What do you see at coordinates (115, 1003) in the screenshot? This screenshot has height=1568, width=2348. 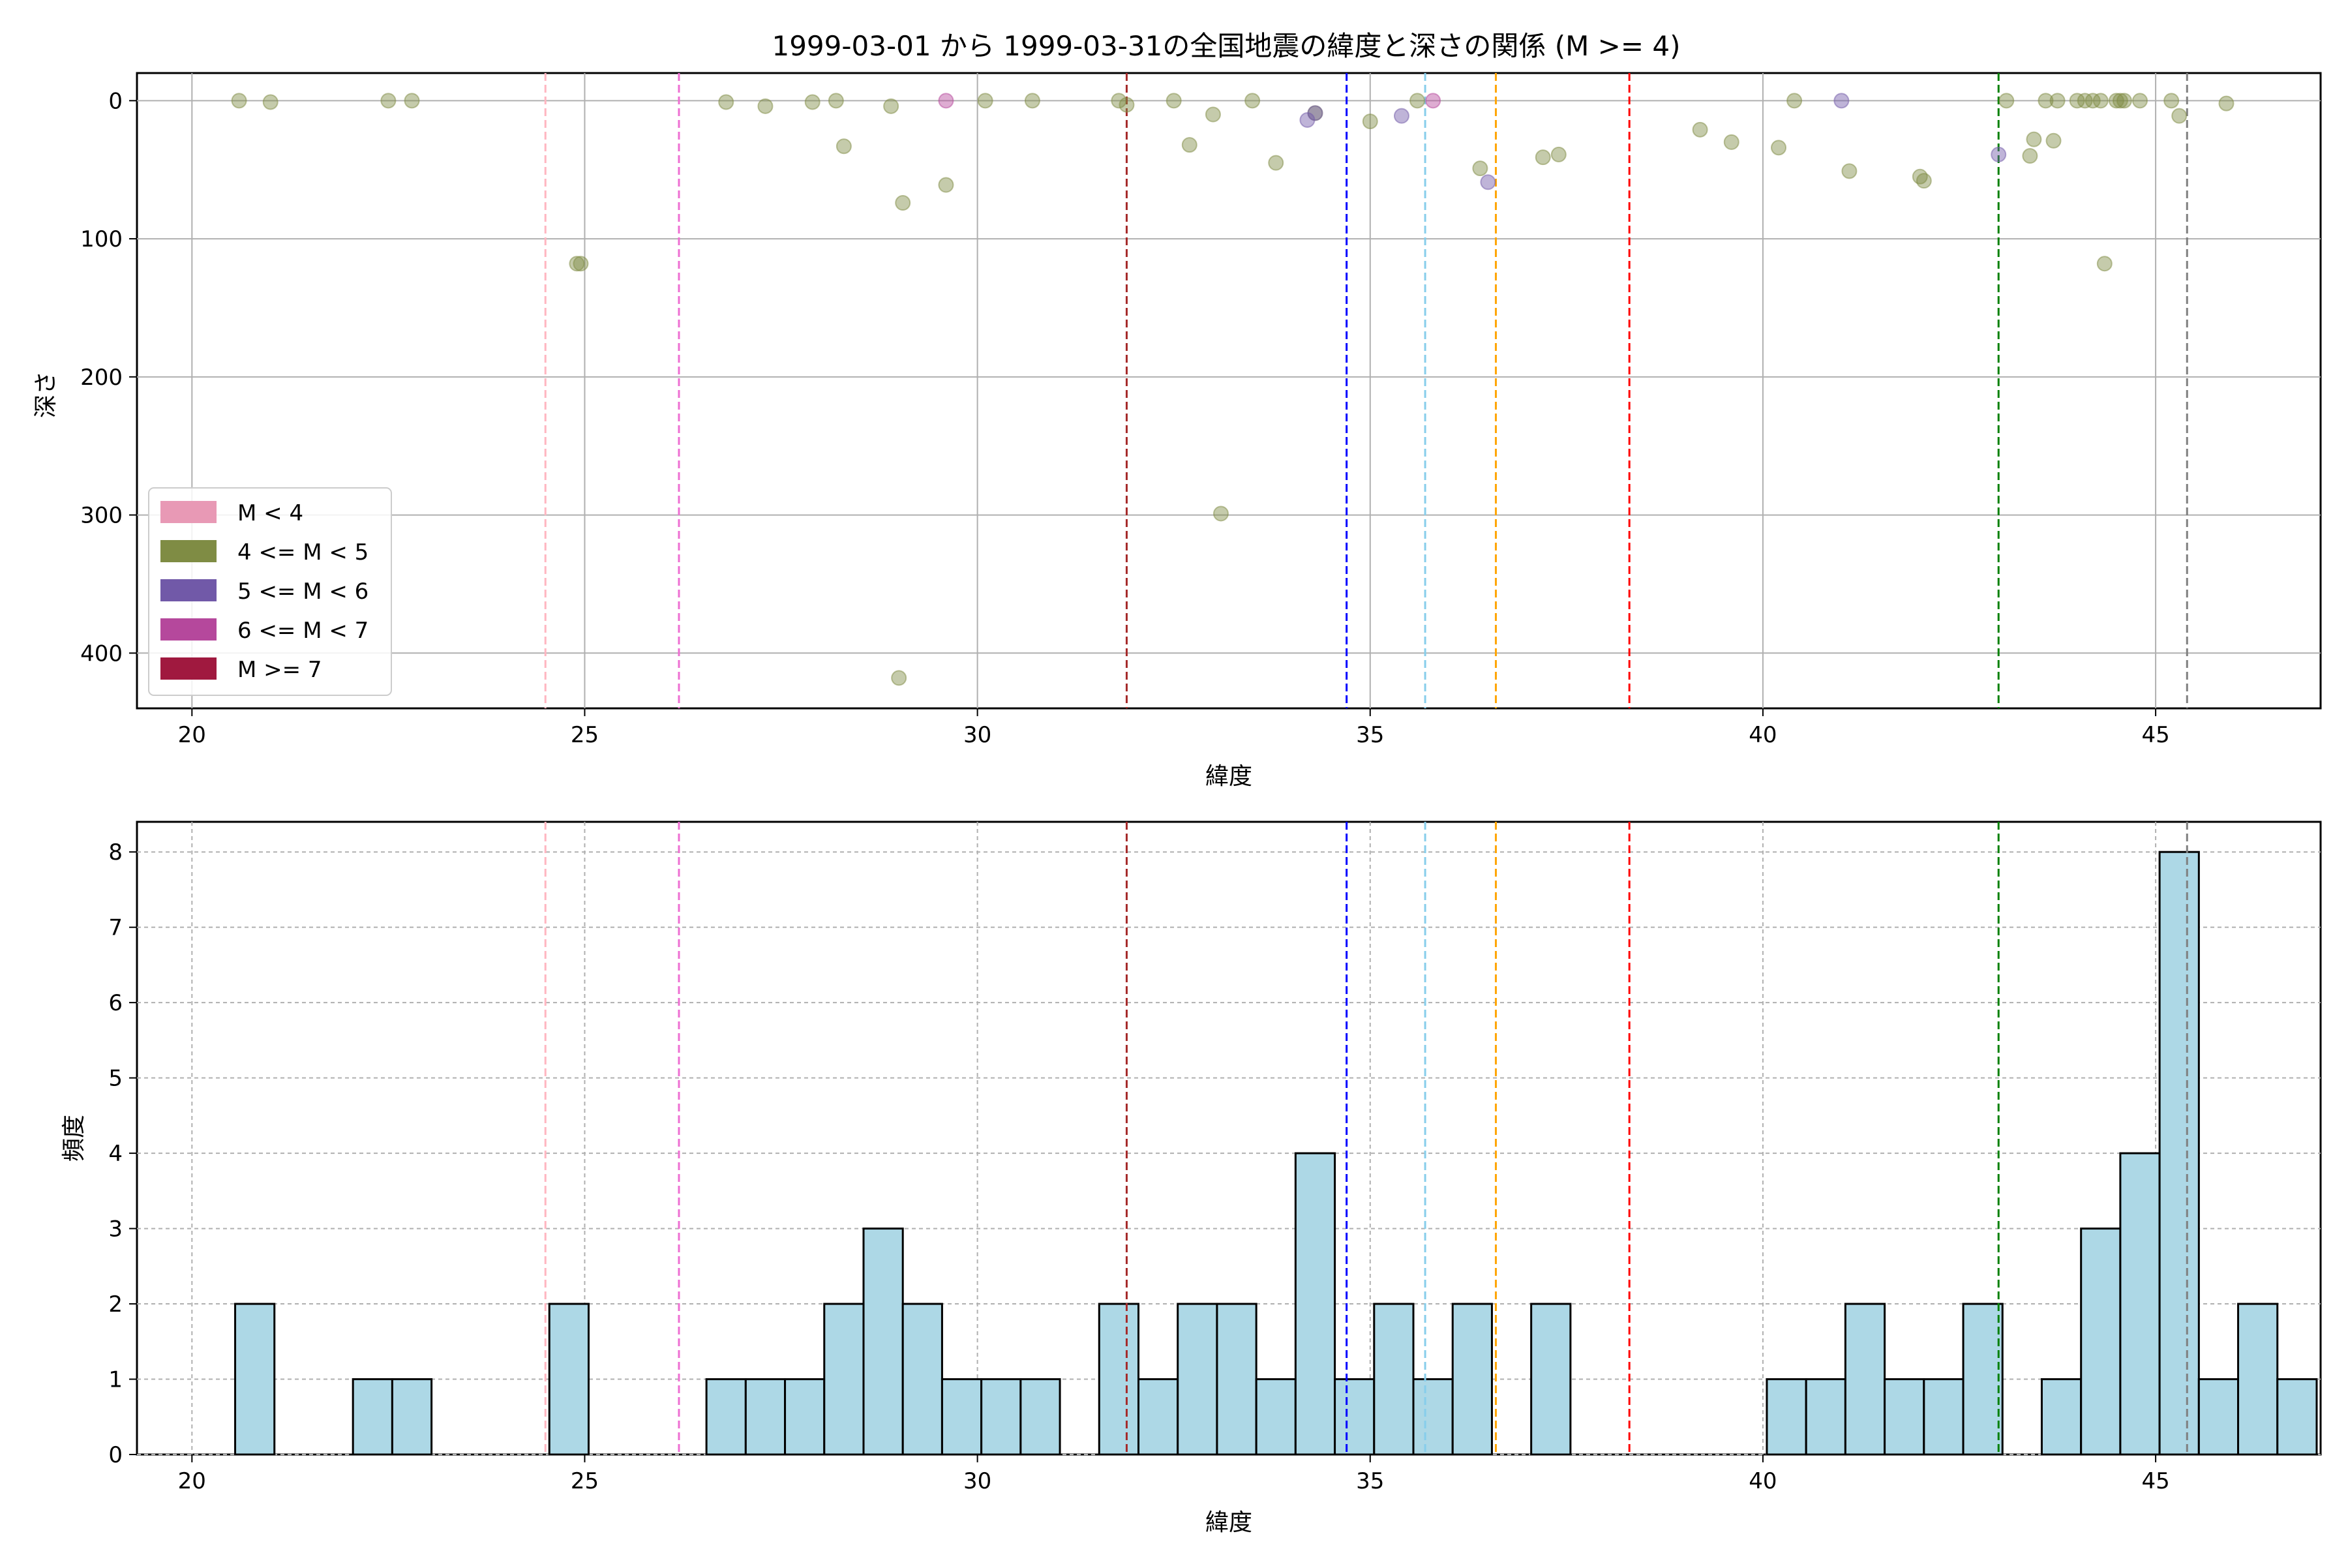 I see `histogram-y-tick-label: 6` at bounding box center [115, 1003].